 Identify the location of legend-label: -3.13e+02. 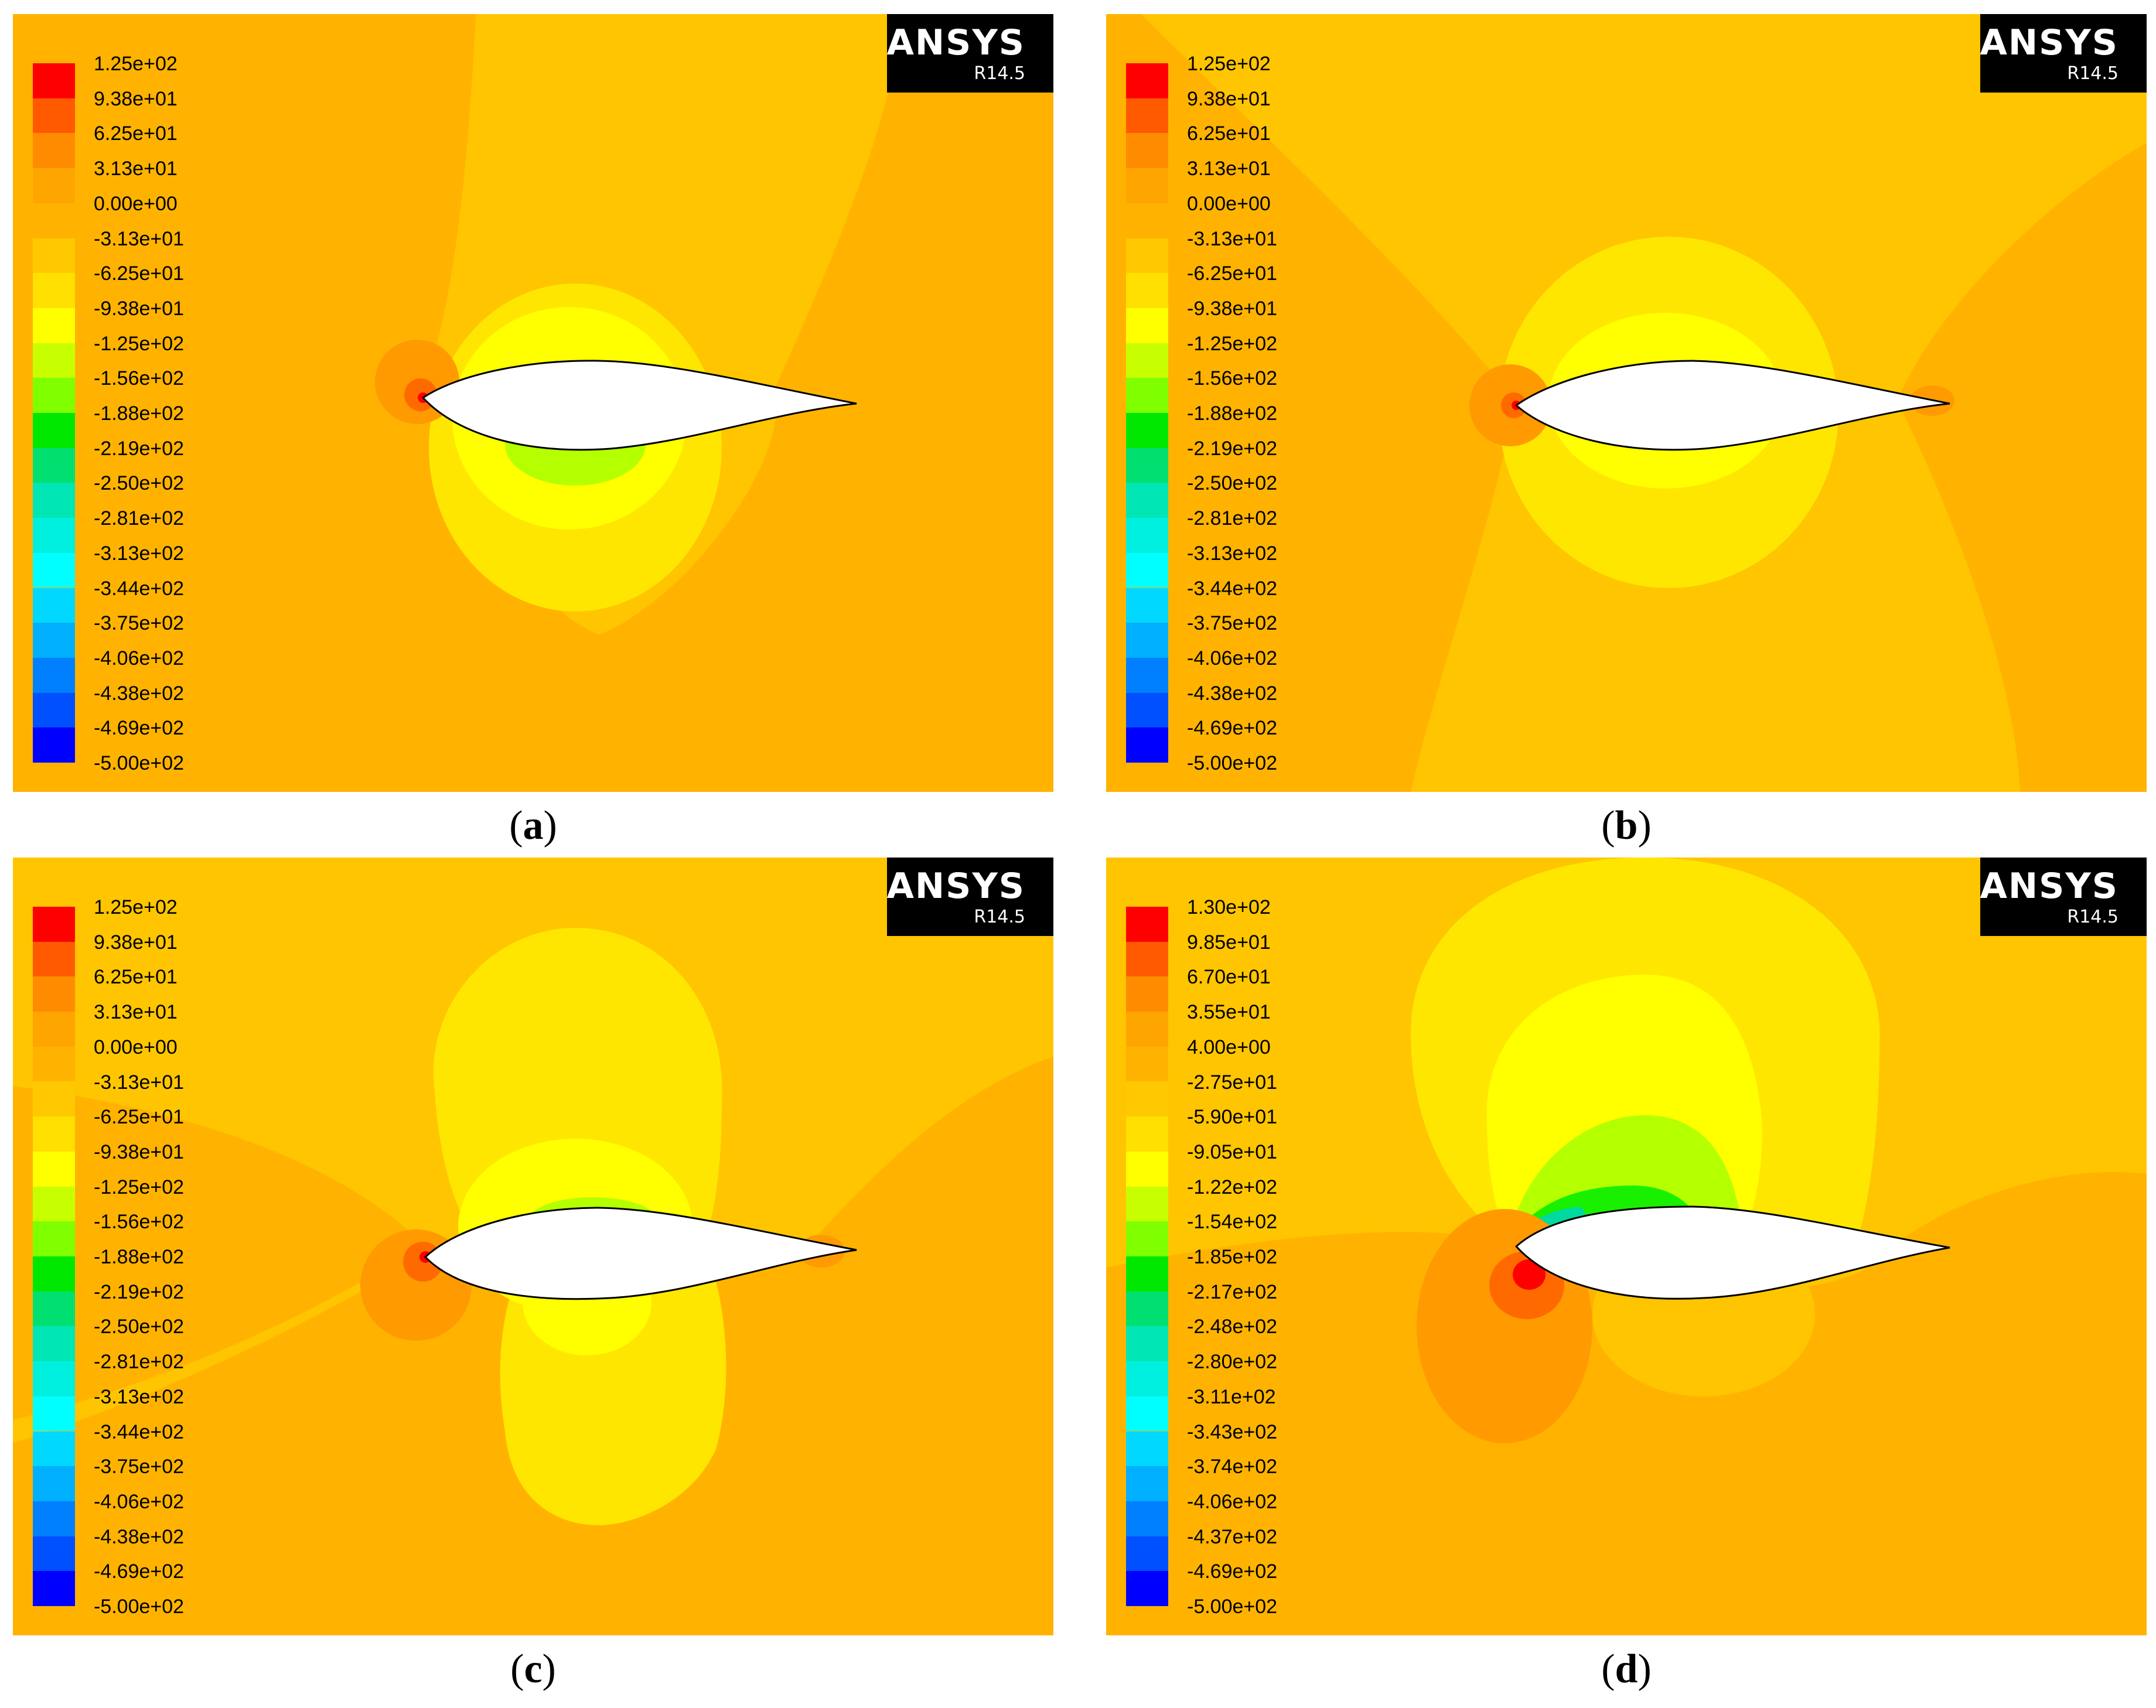
(1232, 553).